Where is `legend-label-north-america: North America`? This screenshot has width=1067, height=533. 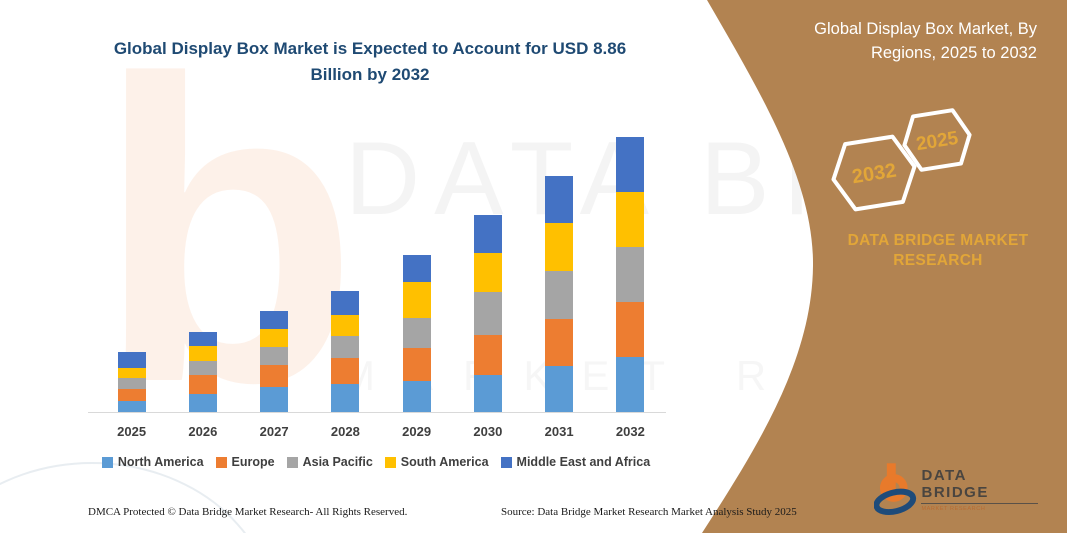
legend-label-north-america: North America is located at coordinates (160, 462).